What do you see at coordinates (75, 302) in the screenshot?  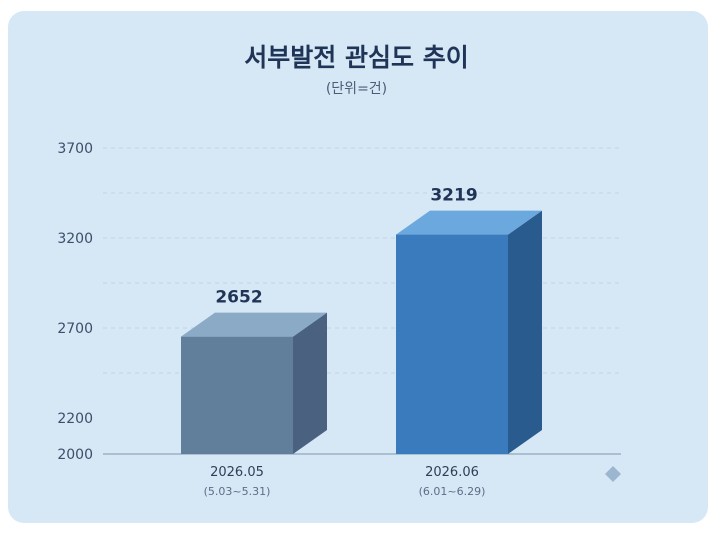 I see `y-axis-ticks: 3700 3200 2700 2200 2000` at bounding box center [75, 302].